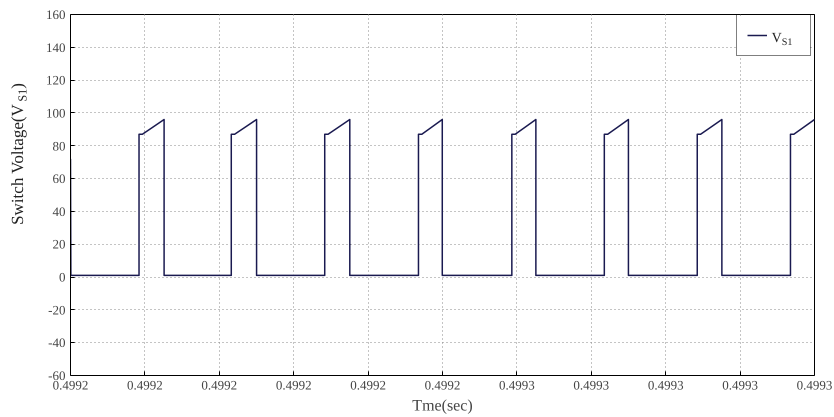  What do you see at coordinates (59, 244) in the screenshot?
I see `y-tick-label: 20` at bounding box center [59, 244].